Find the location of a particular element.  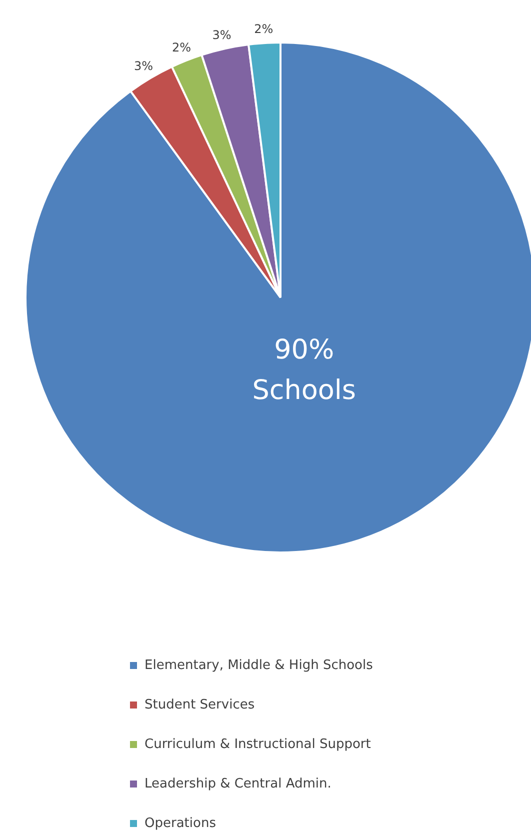

legend-label: Curriculum & Instructional Support is located at coordinates (257, 744).